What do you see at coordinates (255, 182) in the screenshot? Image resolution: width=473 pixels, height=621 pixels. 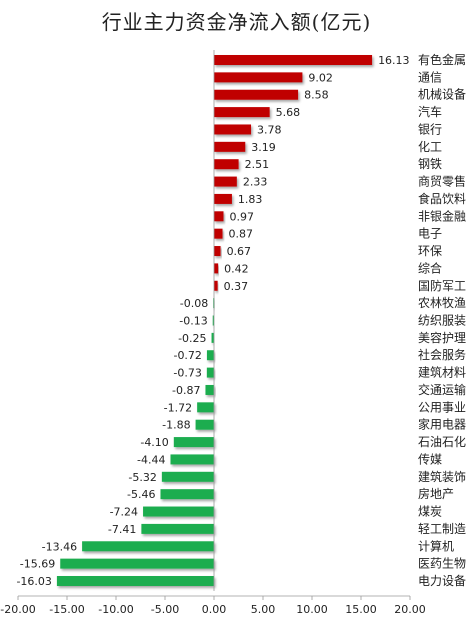 I see `value-label-7: 2.33` at bounding box center [255, 182].